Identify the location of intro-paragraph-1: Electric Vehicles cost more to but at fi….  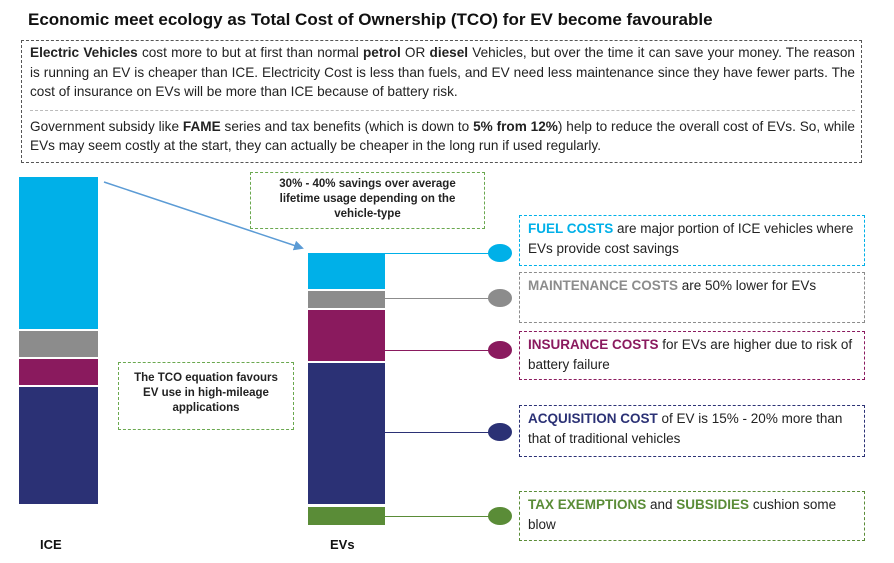
(442, 72).